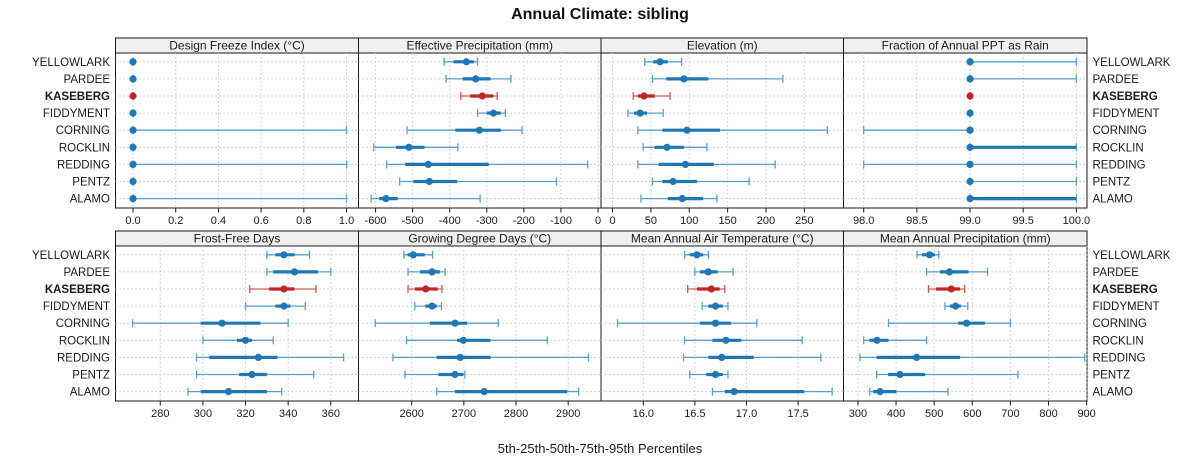  I want to click on panel-title: Mean Annual Air Temperature (°C), so click(722, 239).